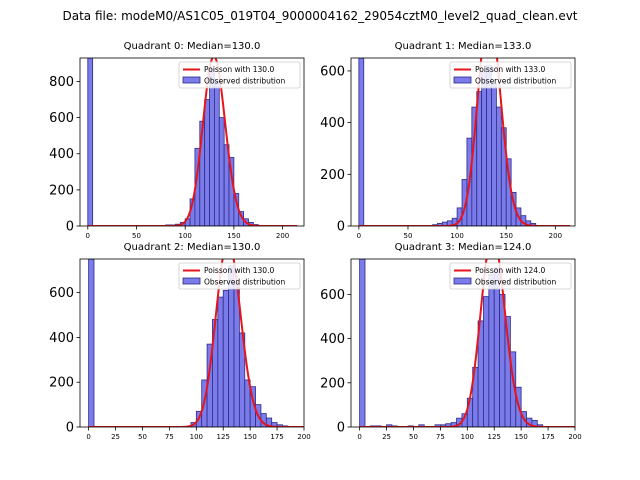  I want to click on chart-title: Quadrant 0: Median=130.0, so click(192, 46).